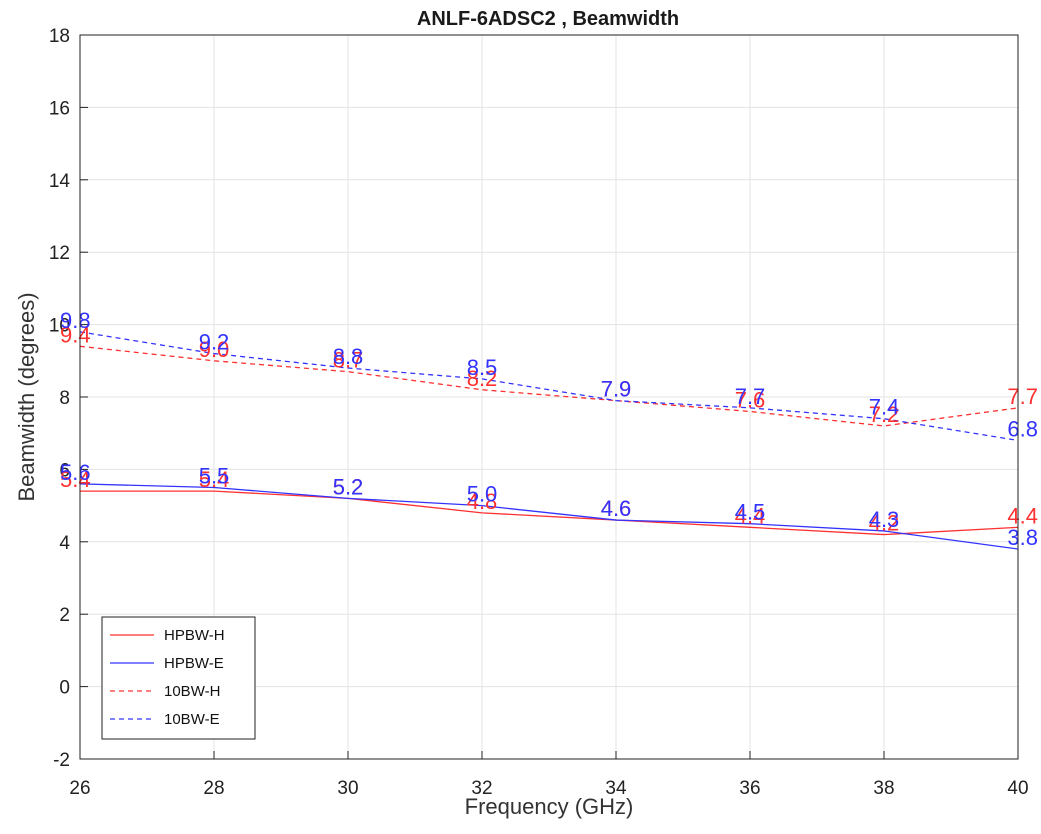 Image resolution: width=1041 pixels, height=834 pixels. Describe the element at coordinates (64, 543) in the screenshot. I see `y-tick-label: 4` at that location.